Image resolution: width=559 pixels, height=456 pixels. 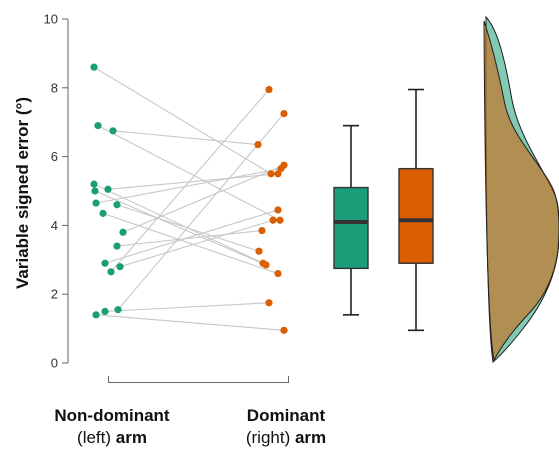 I want to click on x-label-non-dominant-line1: Non-dominant, so click(x=112, y=415).